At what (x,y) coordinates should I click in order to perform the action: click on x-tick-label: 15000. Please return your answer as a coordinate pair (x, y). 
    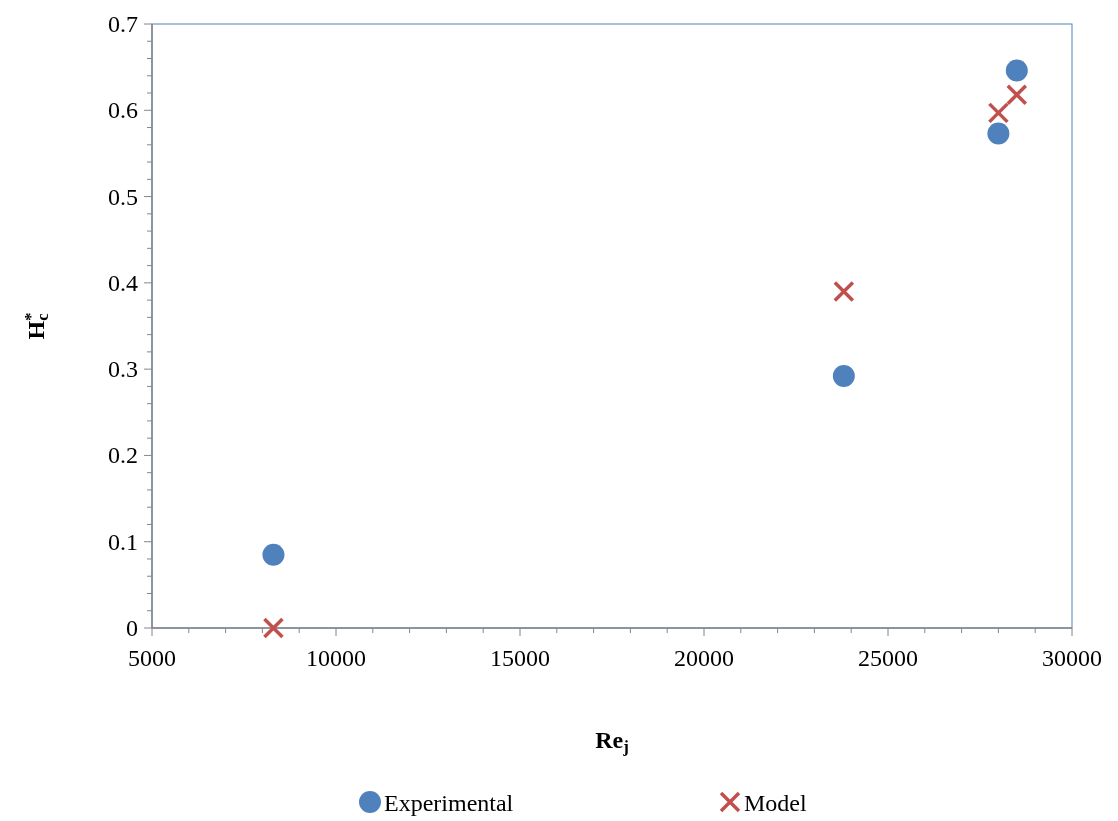
    Looking at the image, I should click on (520, 658).